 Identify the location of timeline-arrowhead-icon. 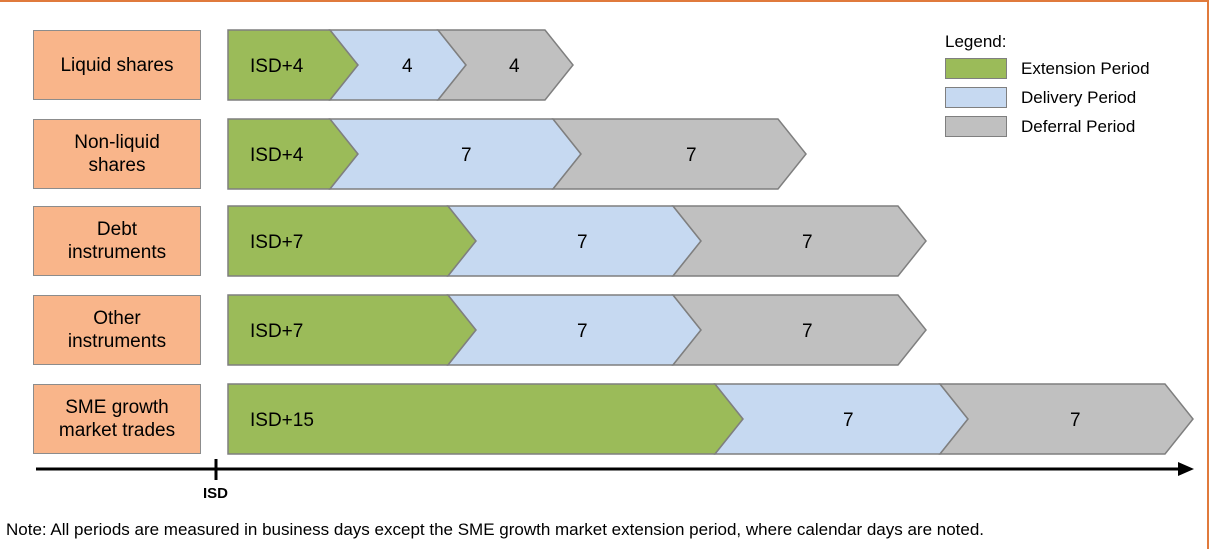
(1186, 469).